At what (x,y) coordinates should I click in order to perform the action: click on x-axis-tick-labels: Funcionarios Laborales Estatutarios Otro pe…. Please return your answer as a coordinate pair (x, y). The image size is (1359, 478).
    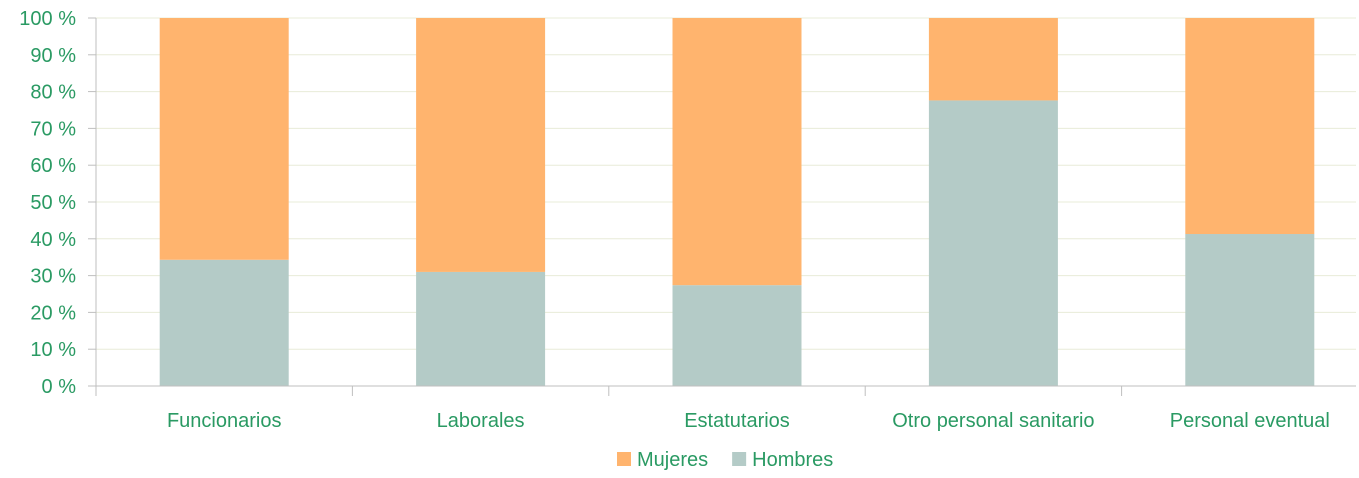
    Looking at the image, I should click on (748, 421).